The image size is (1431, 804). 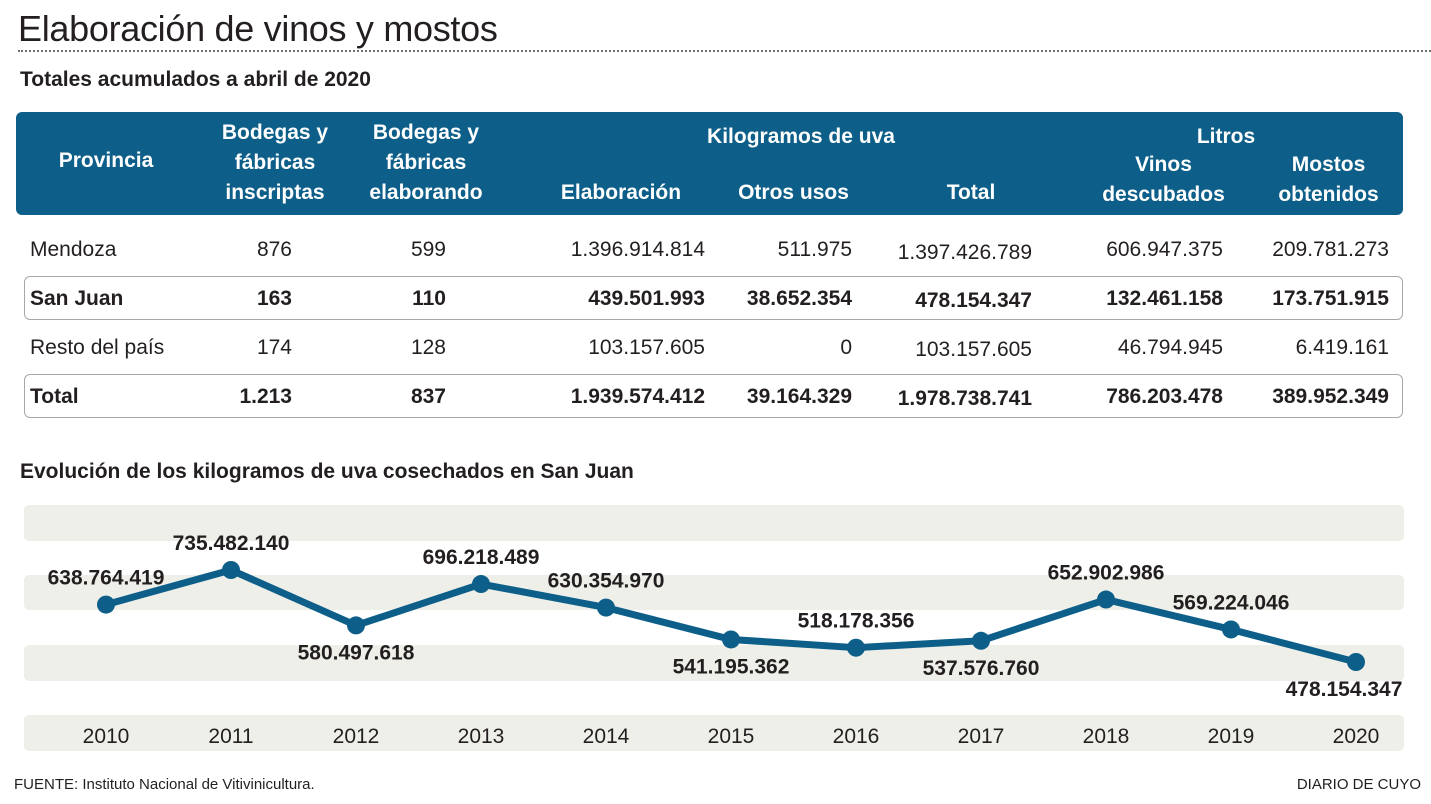 What do you see at coordinates (637, 249) in the screenshot?
I see `cell-elaboracion: 1.396.914.814` at bounding box center [637, 249].